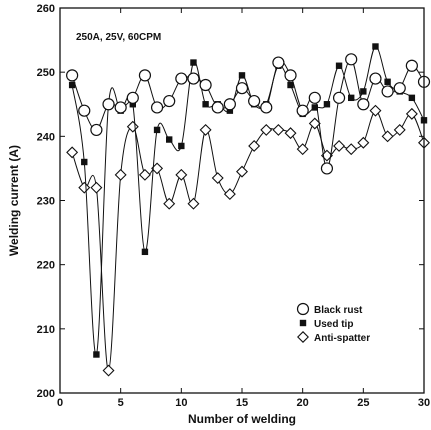 The image size is (431, 430). What do you see at coordinates (46, 137) in the screenshot?
I see `y-tick-label: 240` at bounding box center [46, 137].